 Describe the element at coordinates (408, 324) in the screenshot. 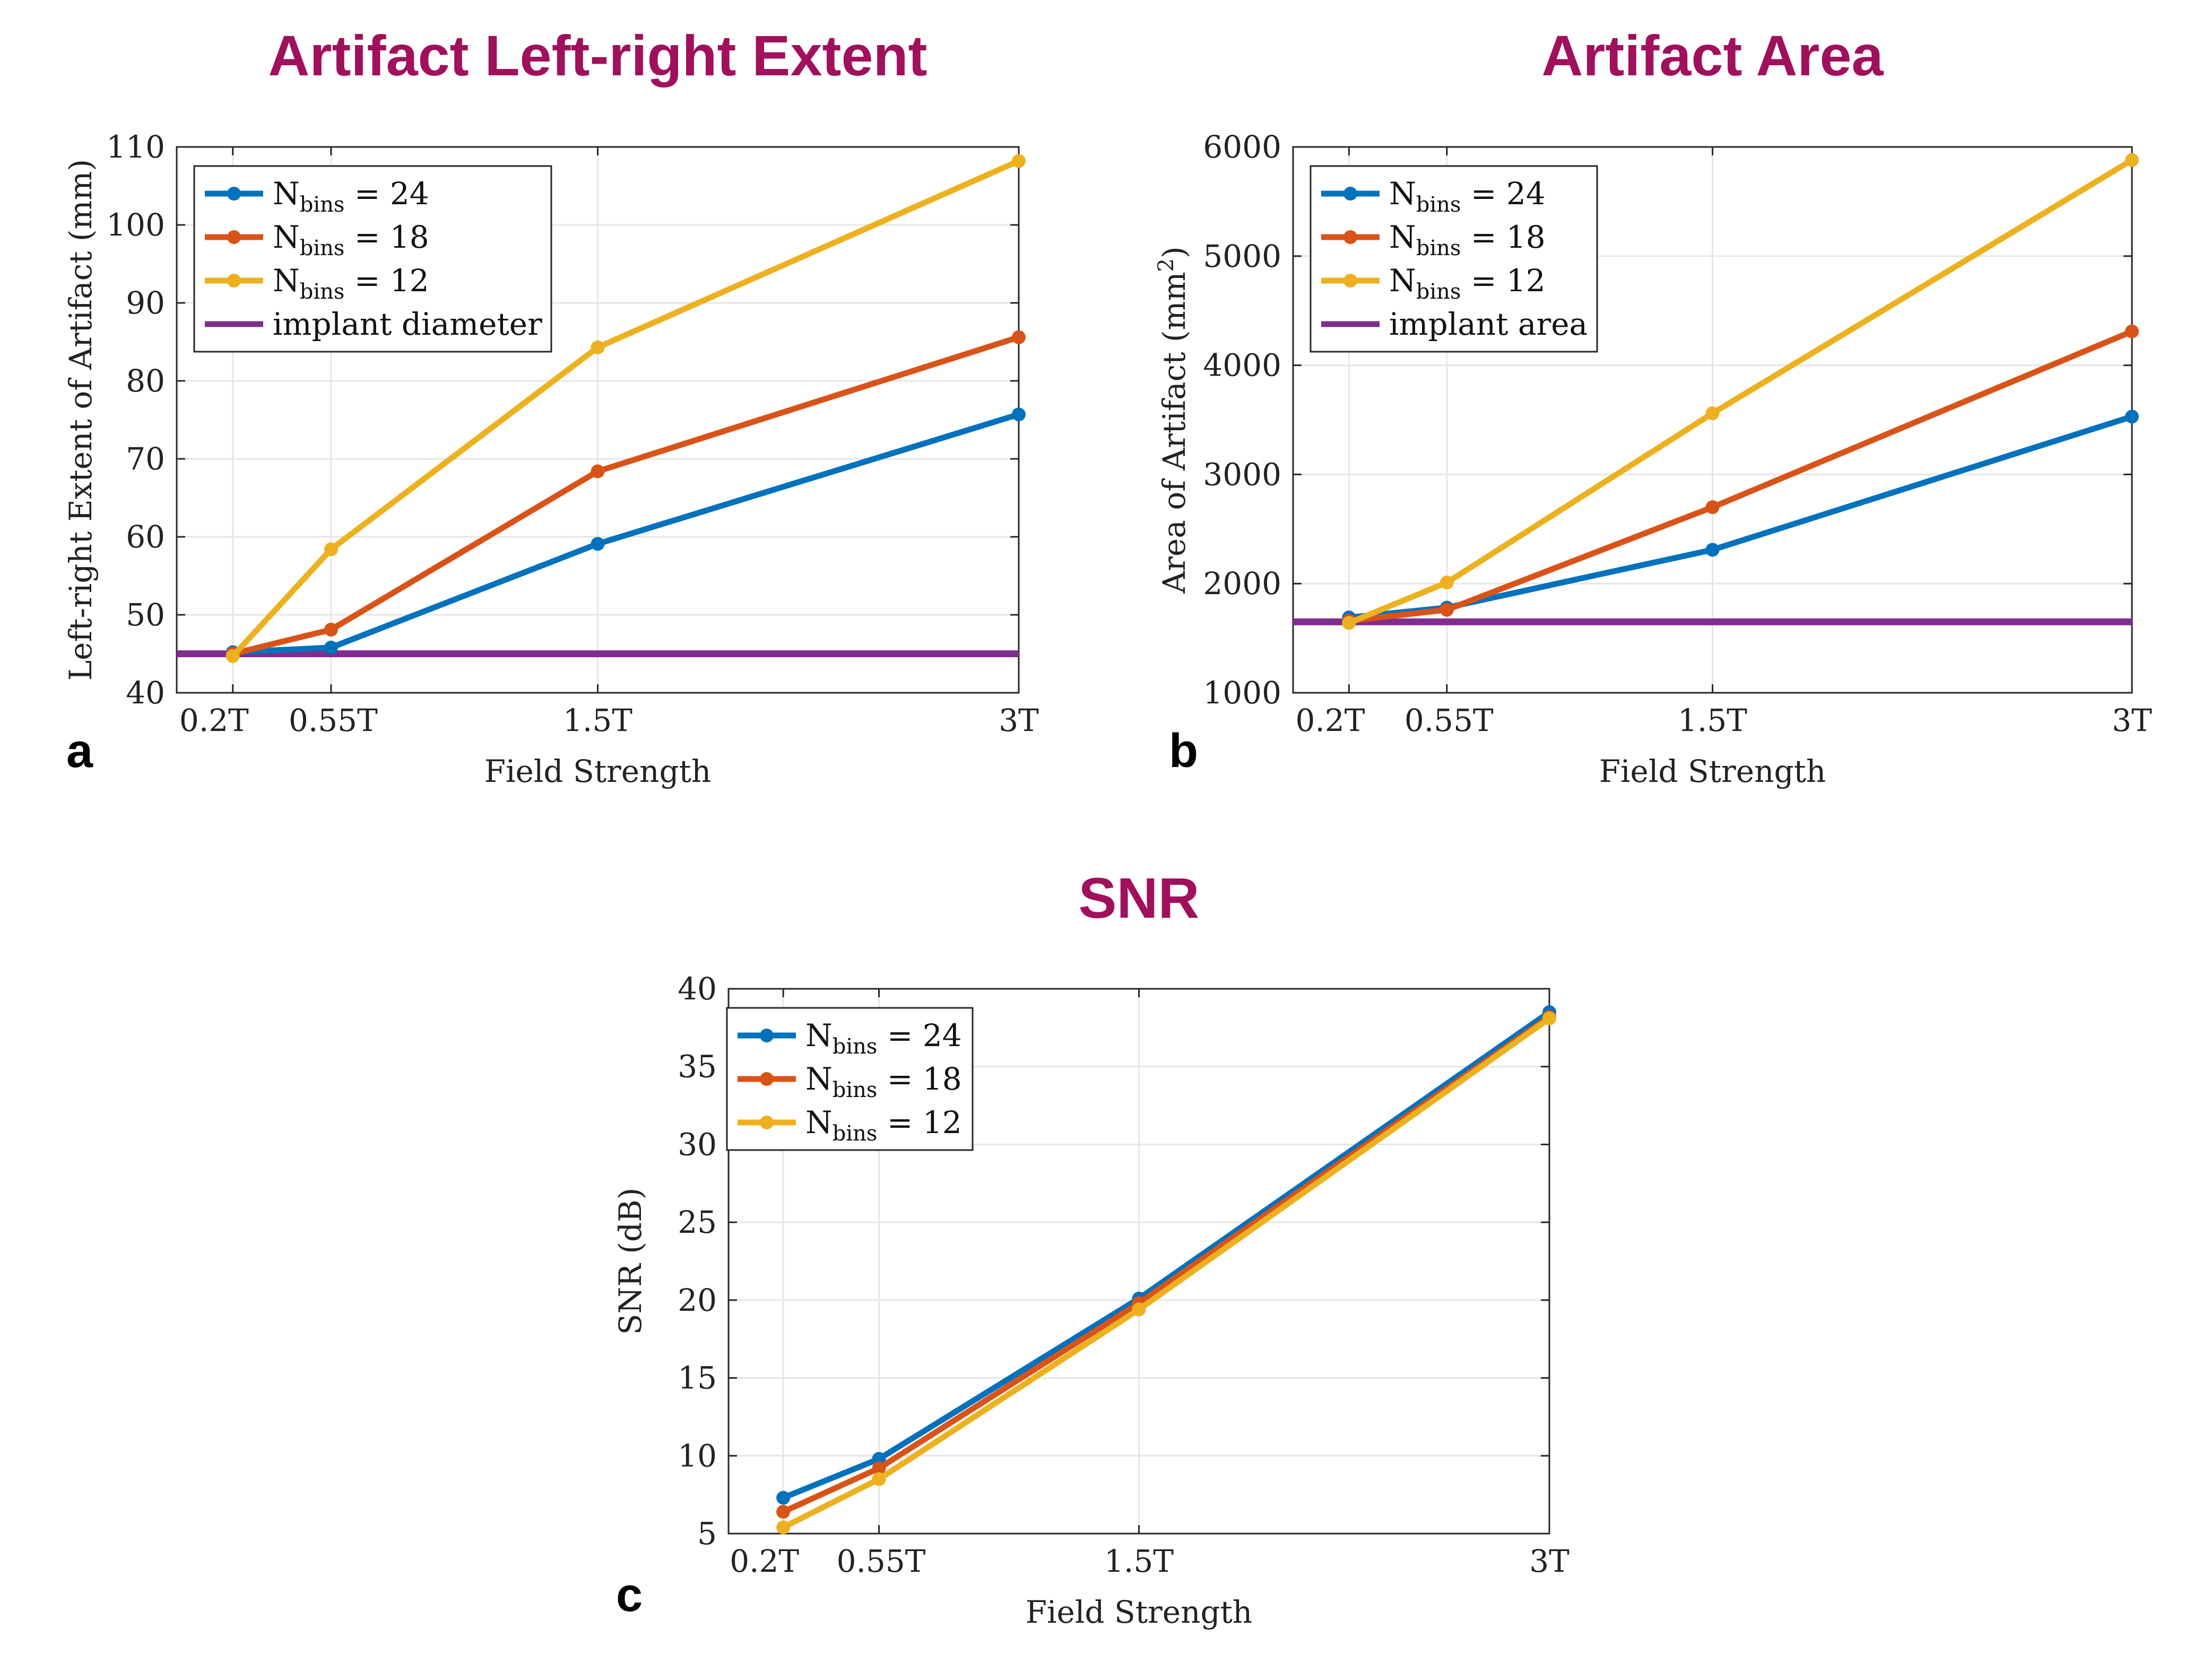

I see `legend-entry: implant diameter` at that location.